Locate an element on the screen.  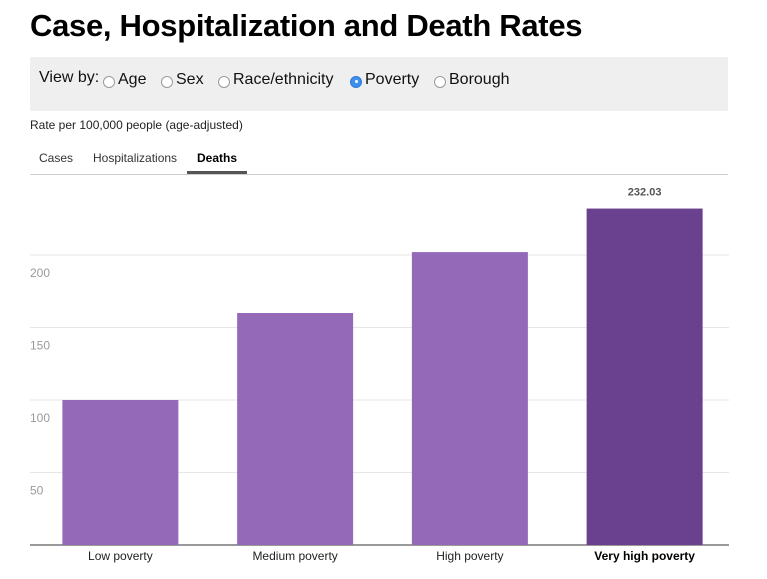
view-by-label: View by: is located at coordinates (69, 77).